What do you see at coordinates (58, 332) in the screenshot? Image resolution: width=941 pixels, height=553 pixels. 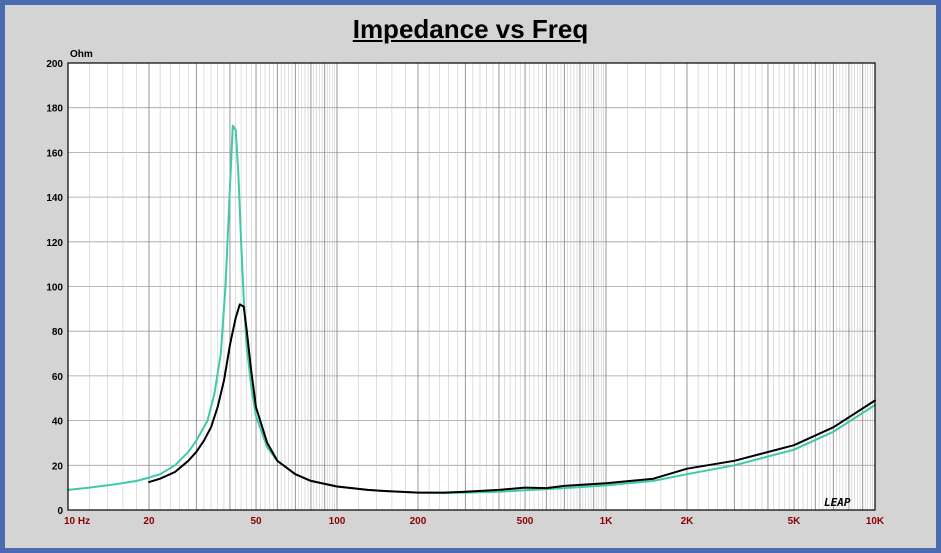 I see `y-tick-label: 80` at bounding box center [58, 332].